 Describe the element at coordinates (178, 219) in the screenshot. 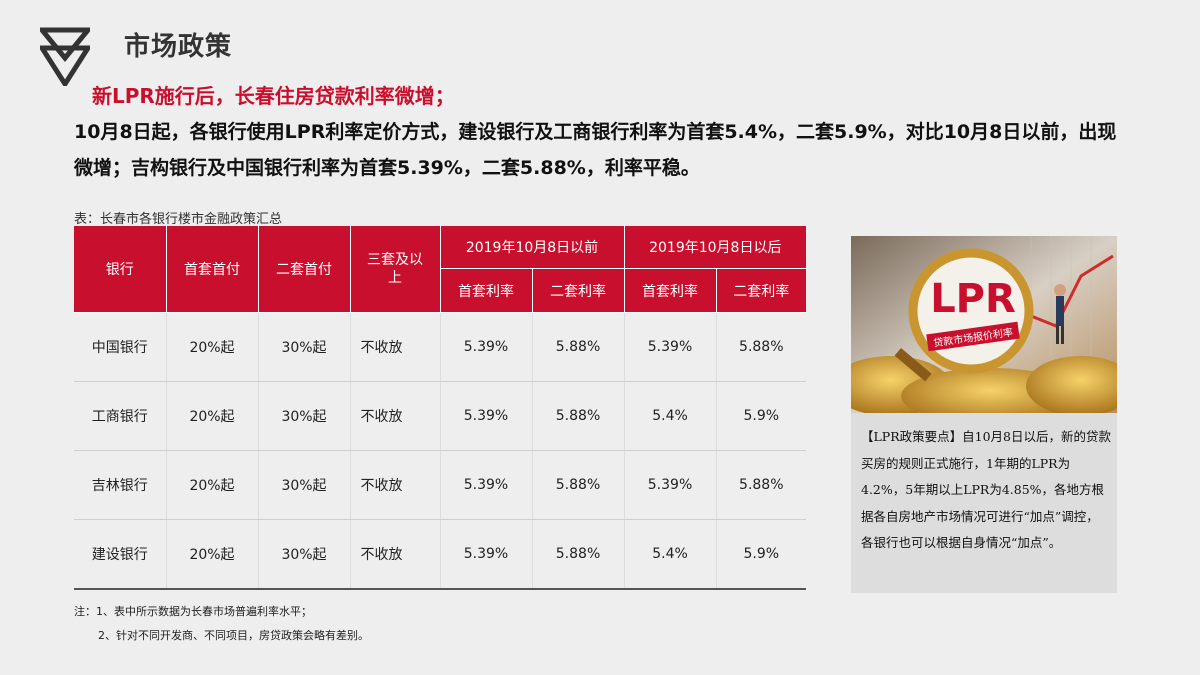

I see `table-caption: 表：长春市各银行楼市金融政策汇总` at that location.